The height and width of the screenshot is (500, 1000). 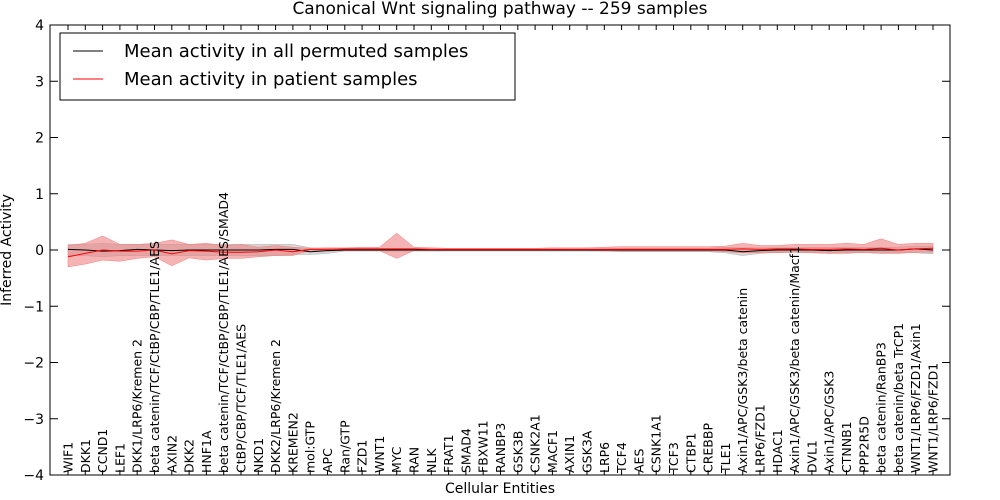 I want to click on x-tick-label: MYC, so click(x=396, y=459).